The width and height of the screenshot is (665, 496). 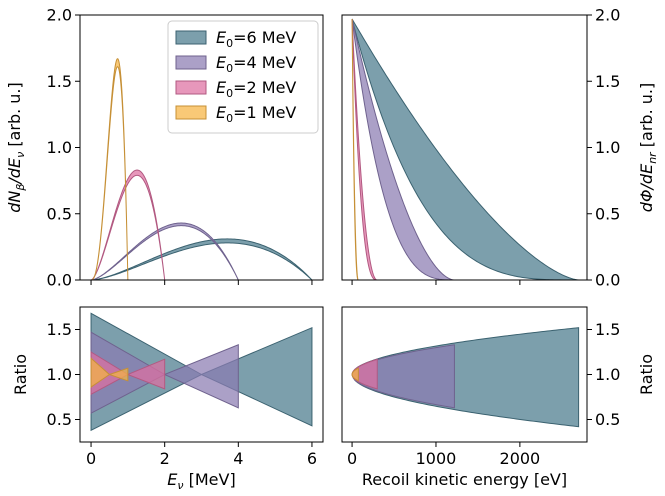 I want to click on ratio-energy-ytick-label: 0.5, so click(x=59, y=419).